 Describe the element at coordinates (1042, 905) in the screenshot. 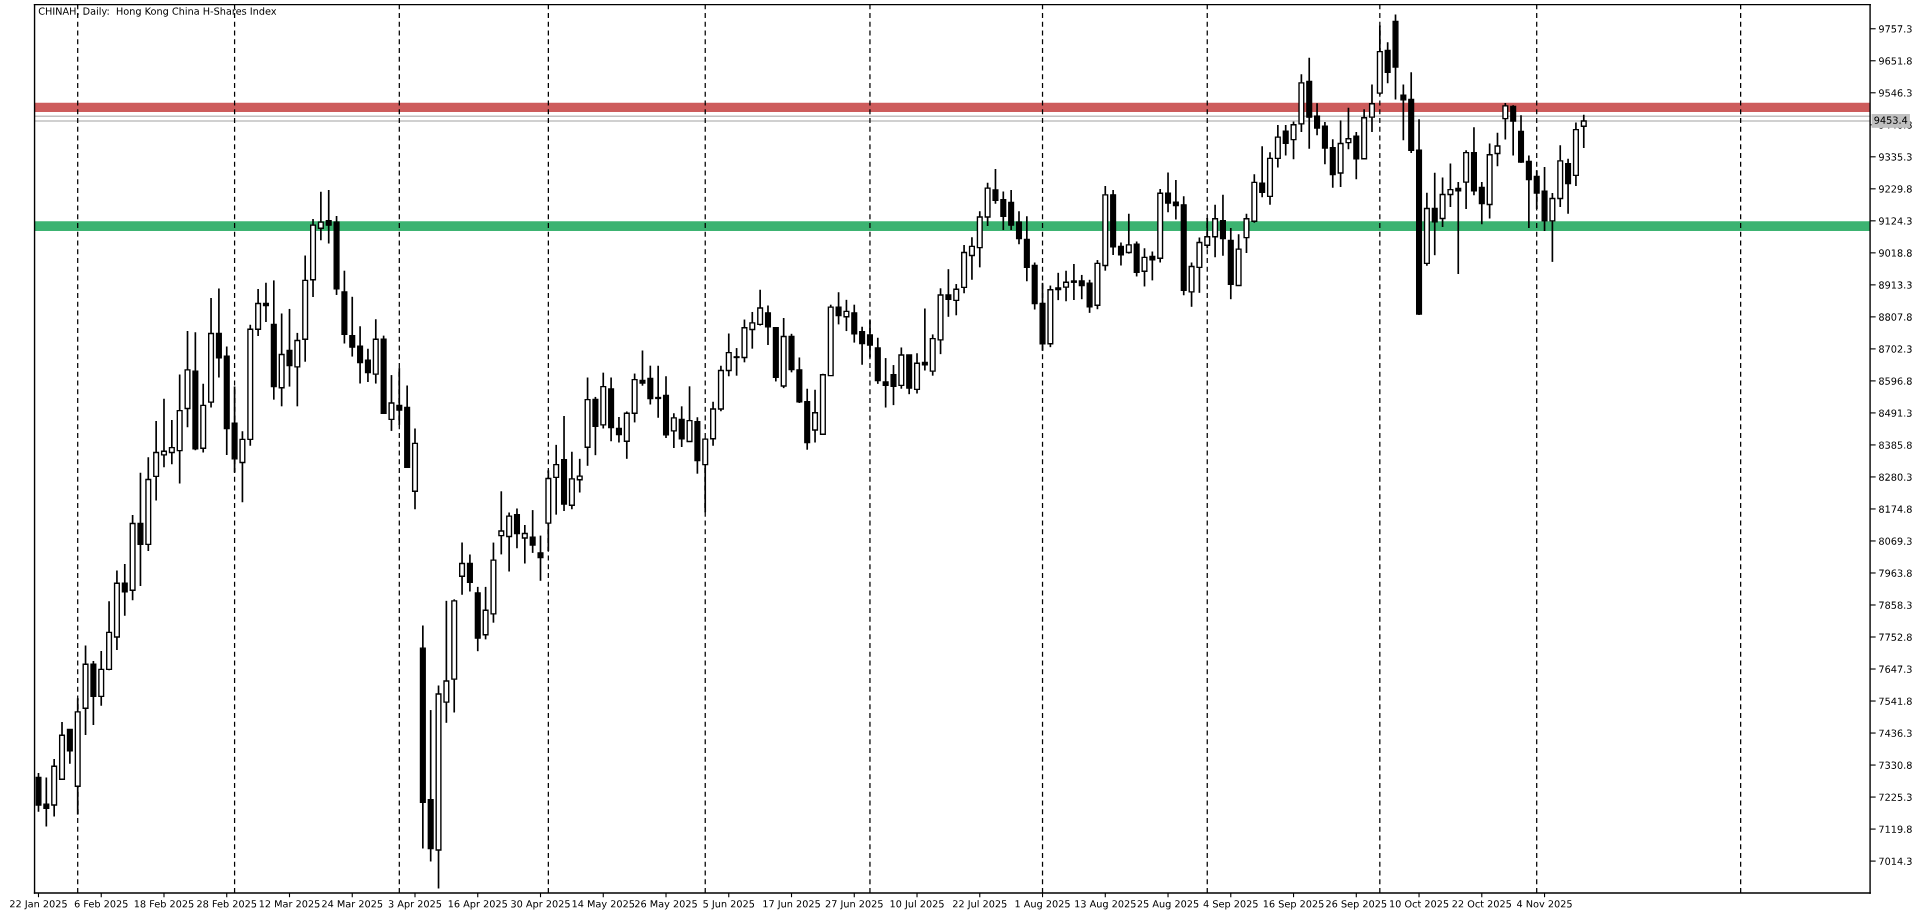

I see `x-tick-label: 1 Aug 2025` at that location.